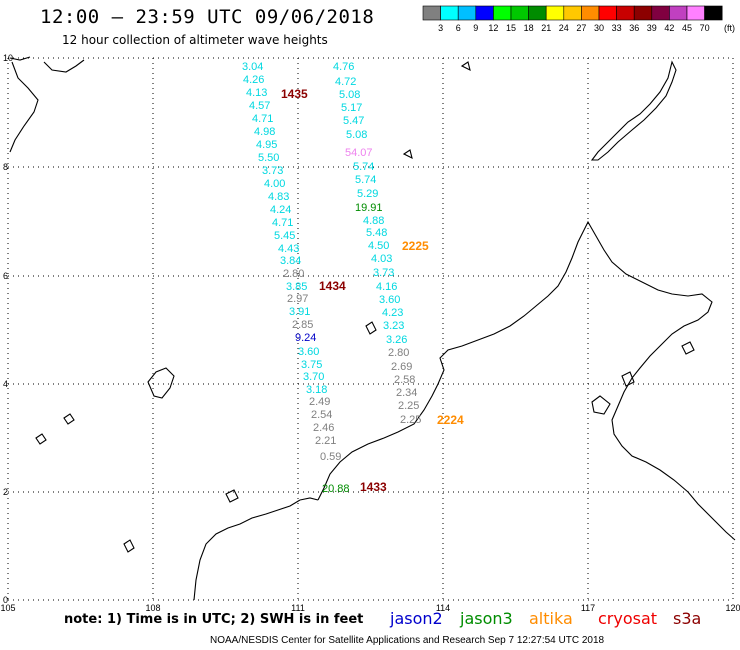 This screenshot has width=740, height=650. I want to click on lat-tick-label: 6, so click(5, 276).